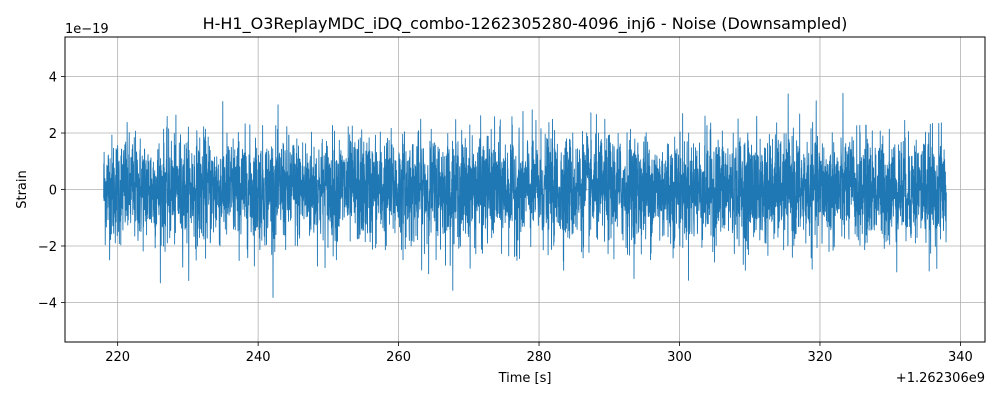  Describe the element at coordinates (539, 357) in the screenshot. I see `x-tick-label: 280` at that location.